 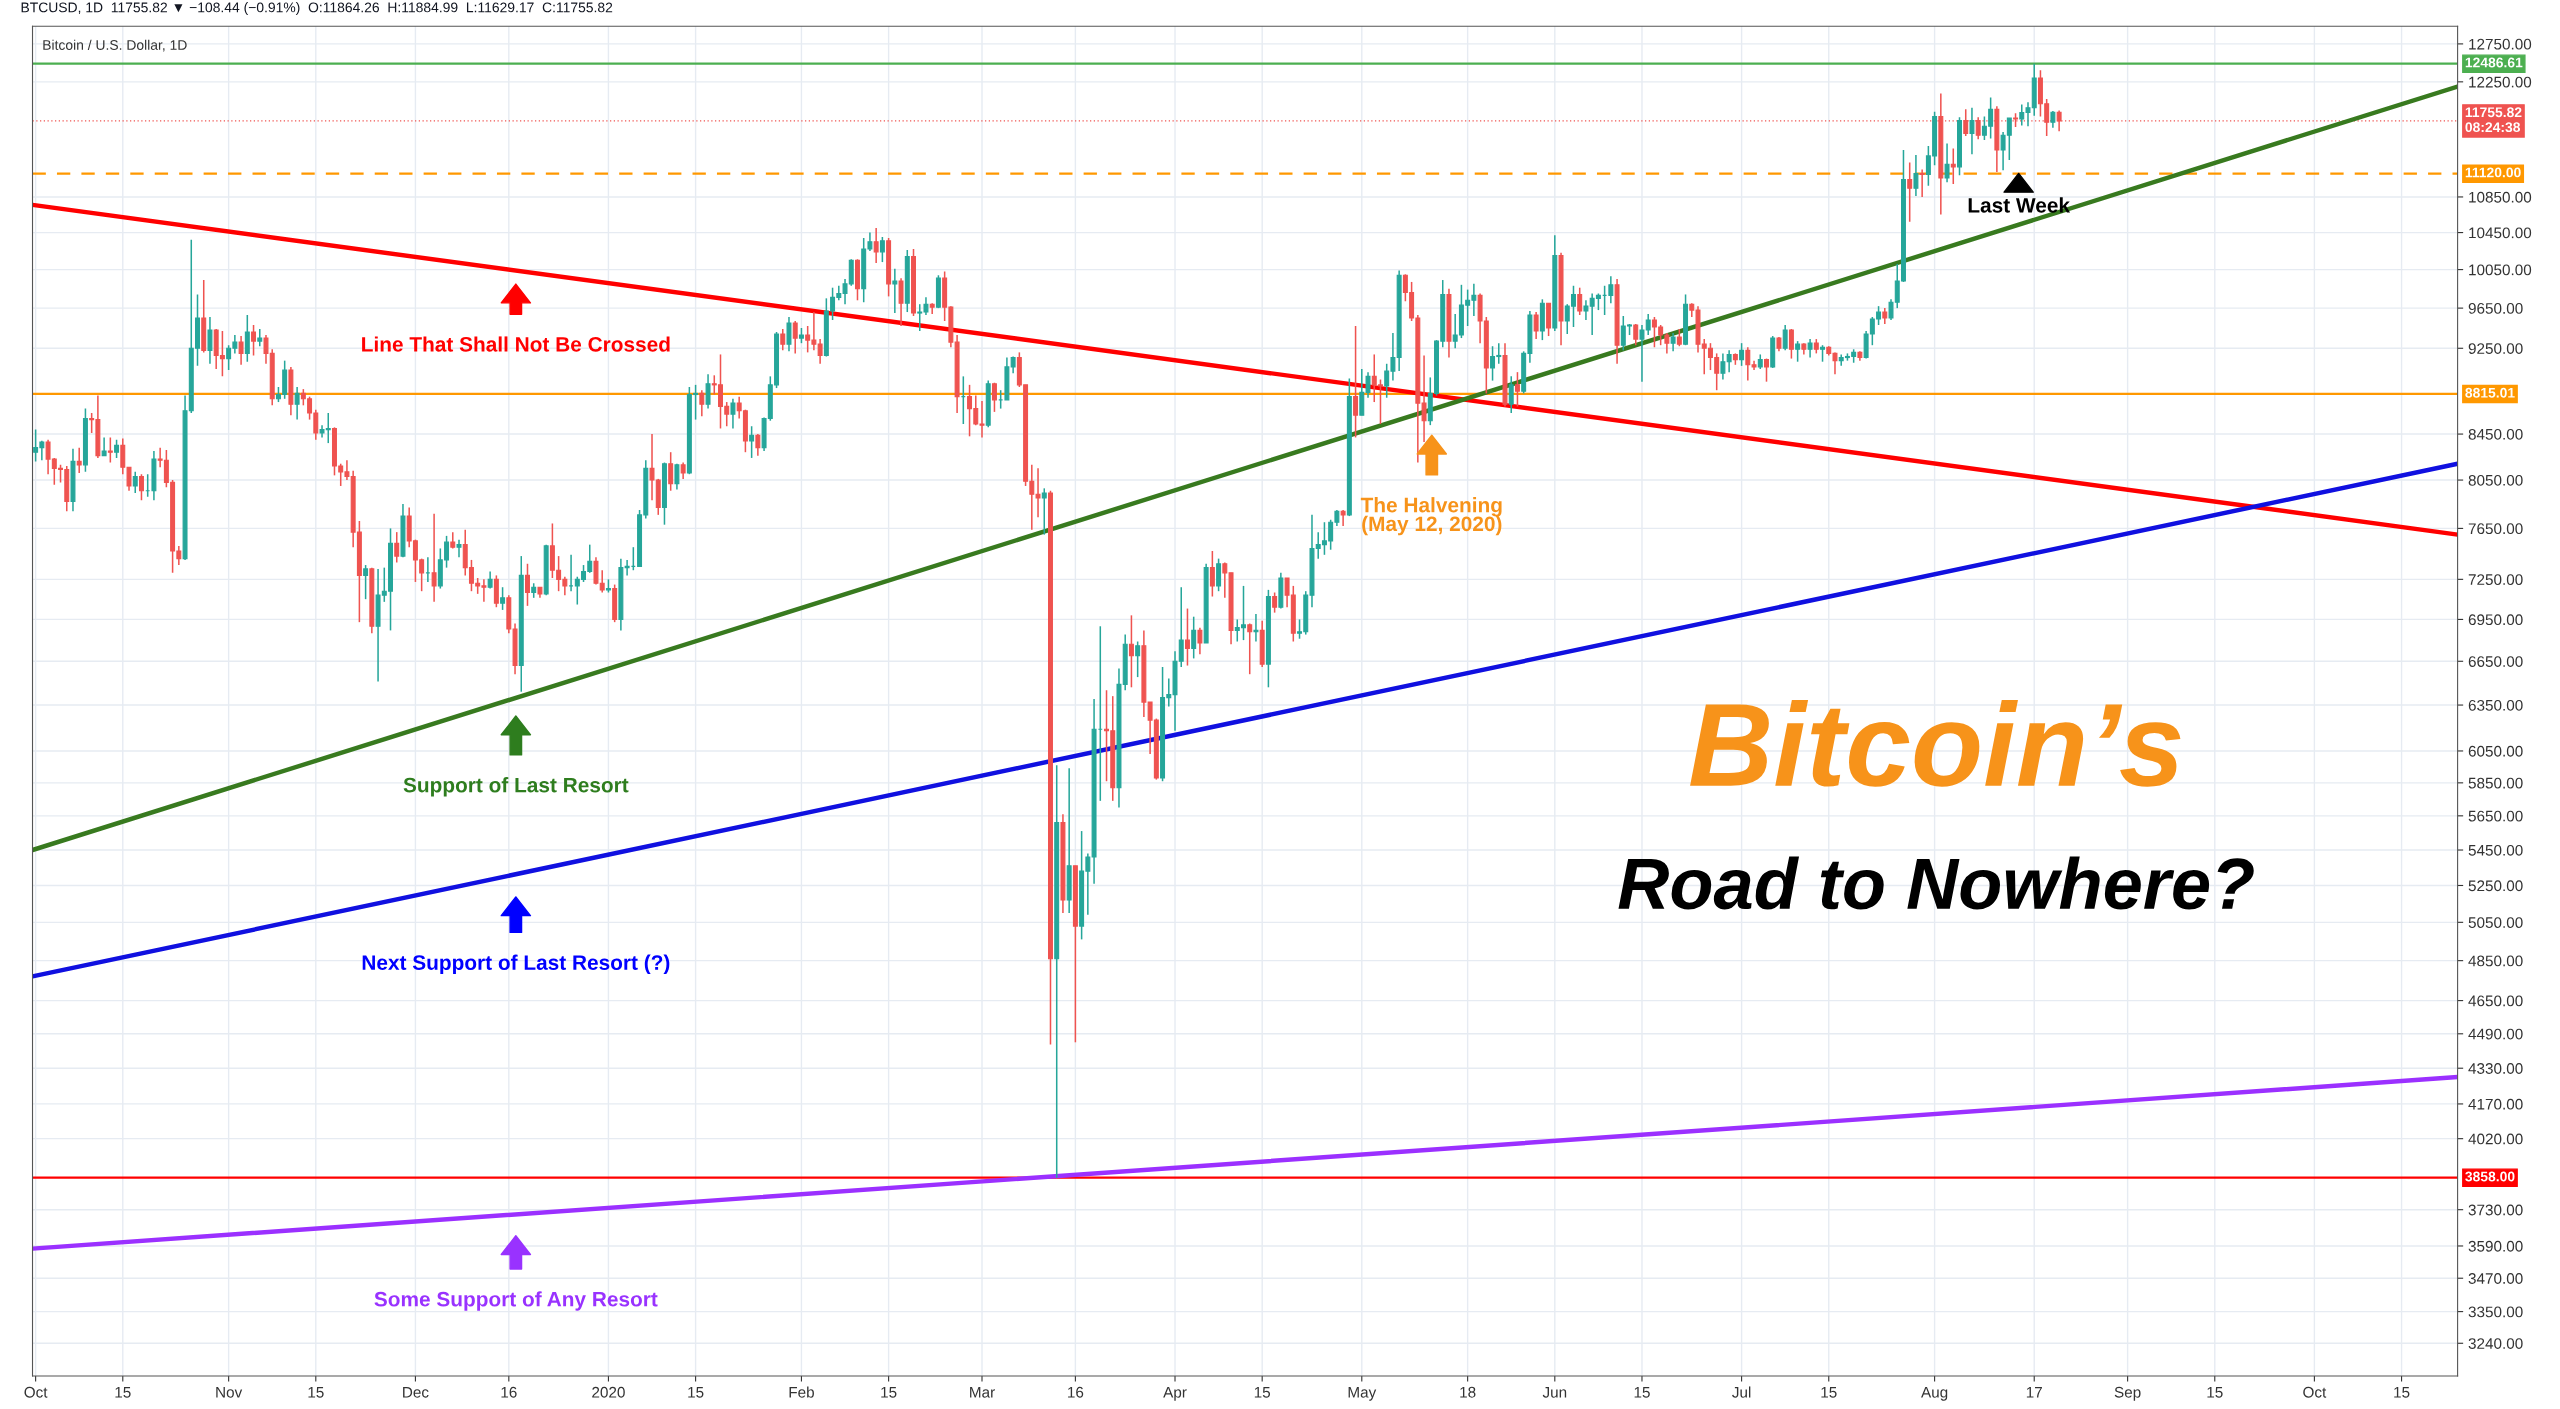 I want to click on ref-line-label: 12486.61, so click(x=2494, y=62).